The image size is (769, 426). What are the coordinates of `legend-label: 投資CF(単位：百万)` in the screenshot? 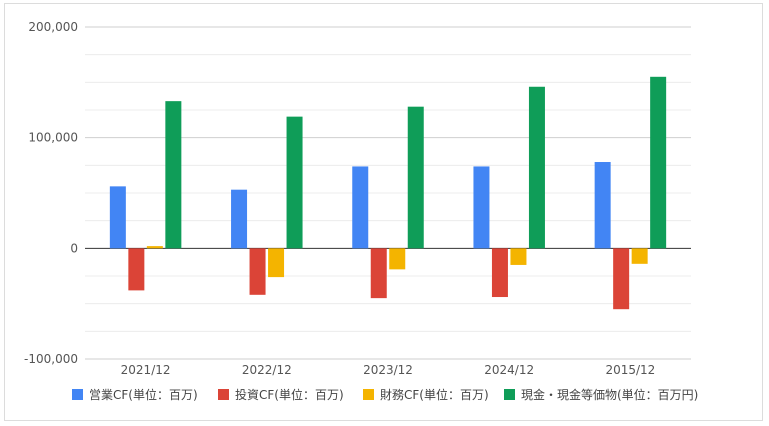 It's located at (289, 394).